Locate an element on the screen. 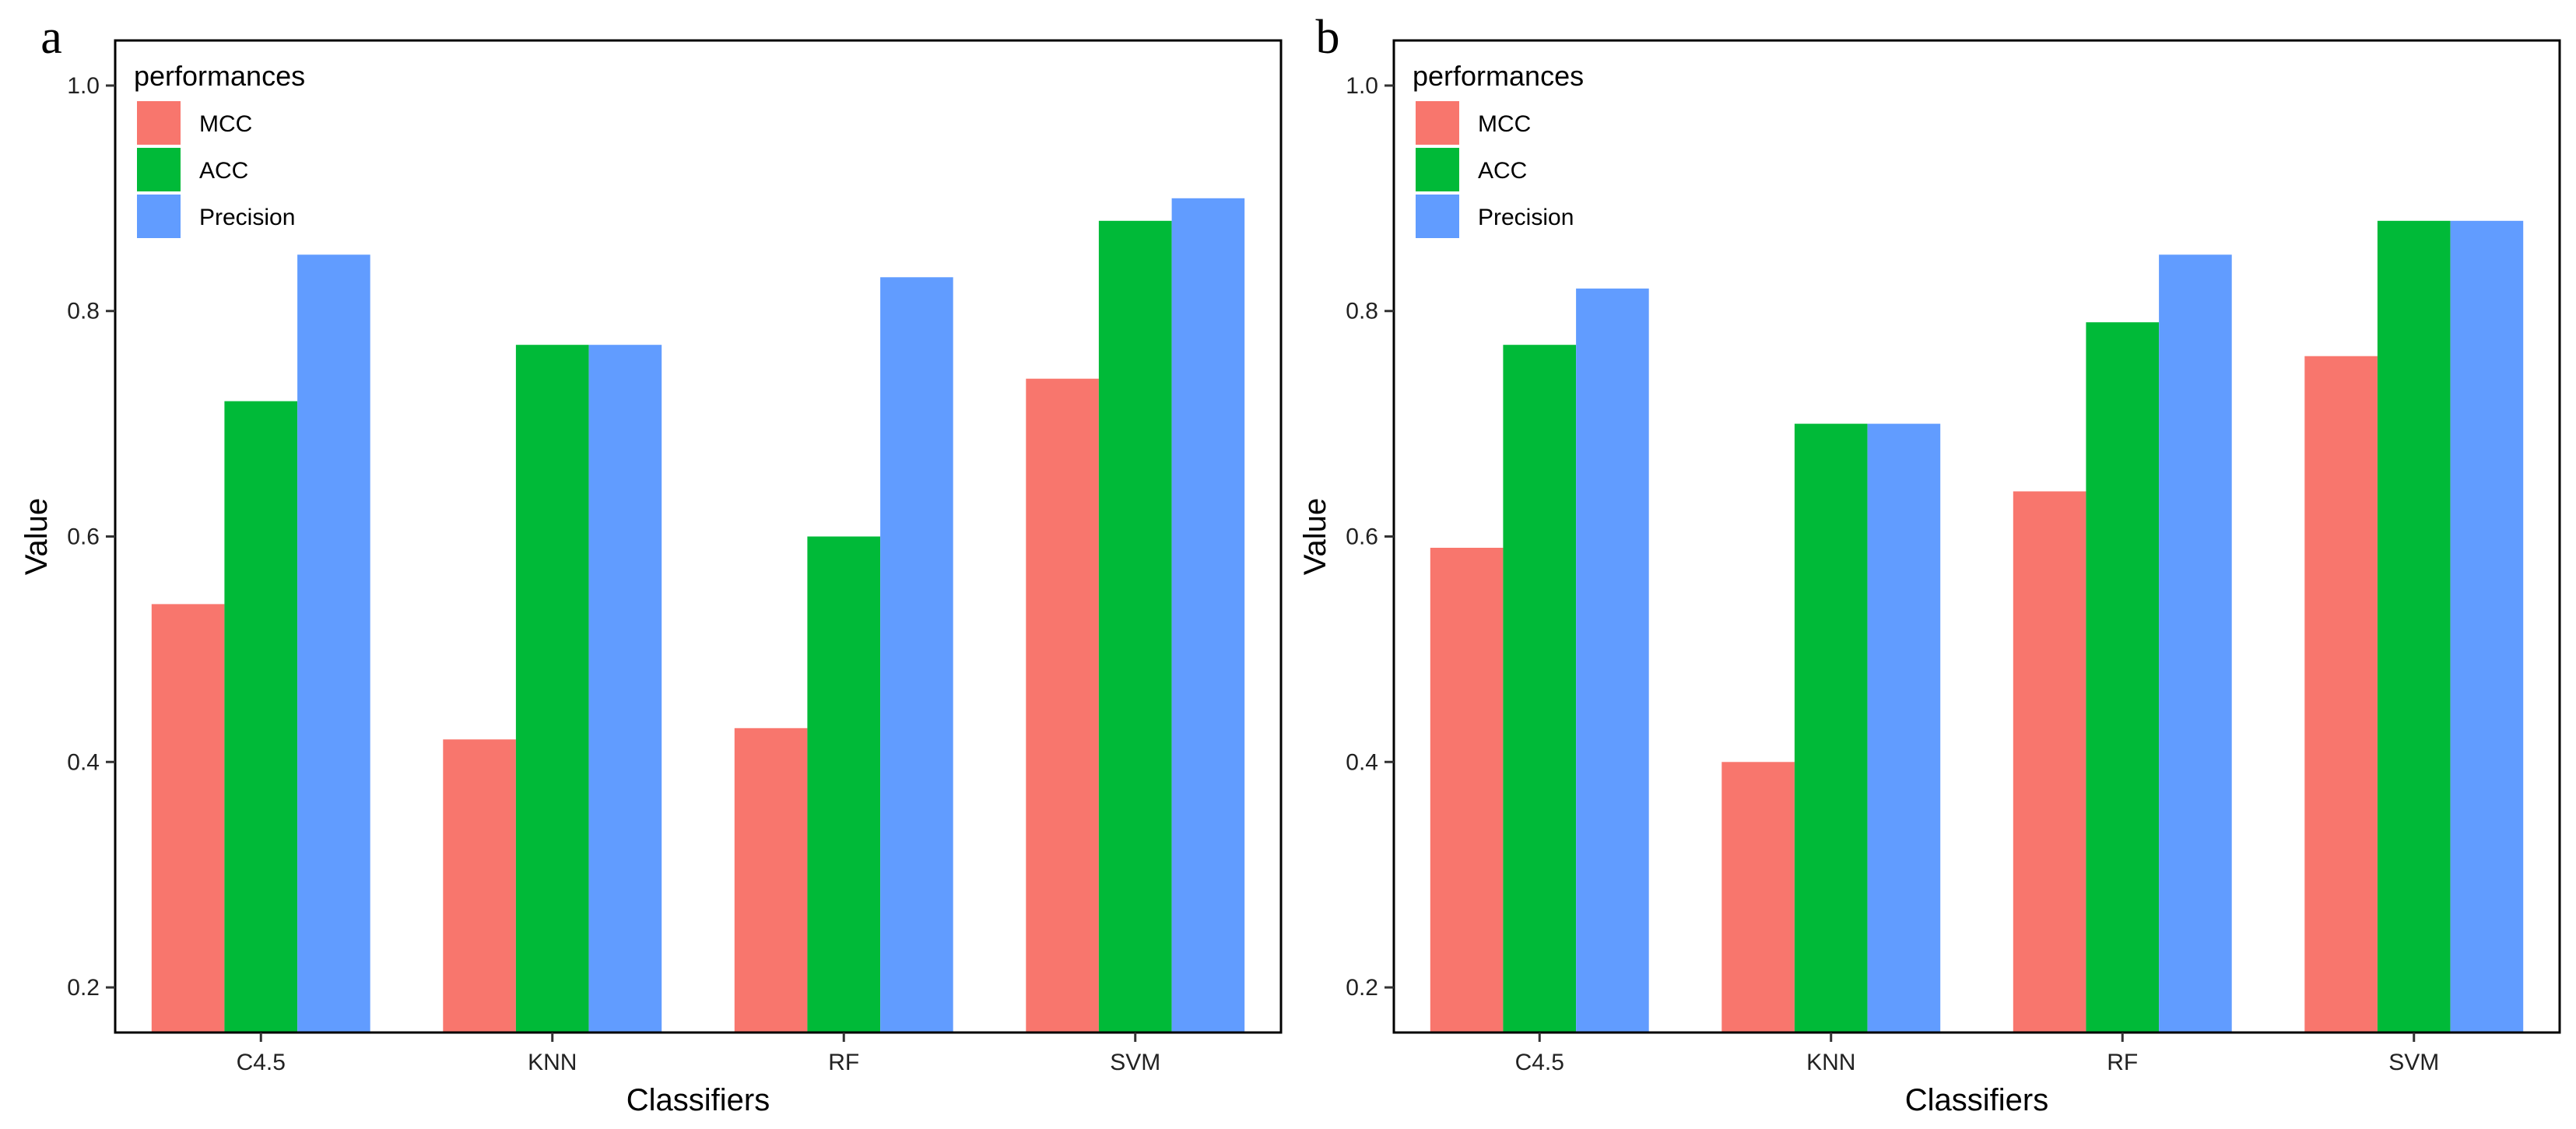  panel-letter: a is located at coordinates (51, 37).